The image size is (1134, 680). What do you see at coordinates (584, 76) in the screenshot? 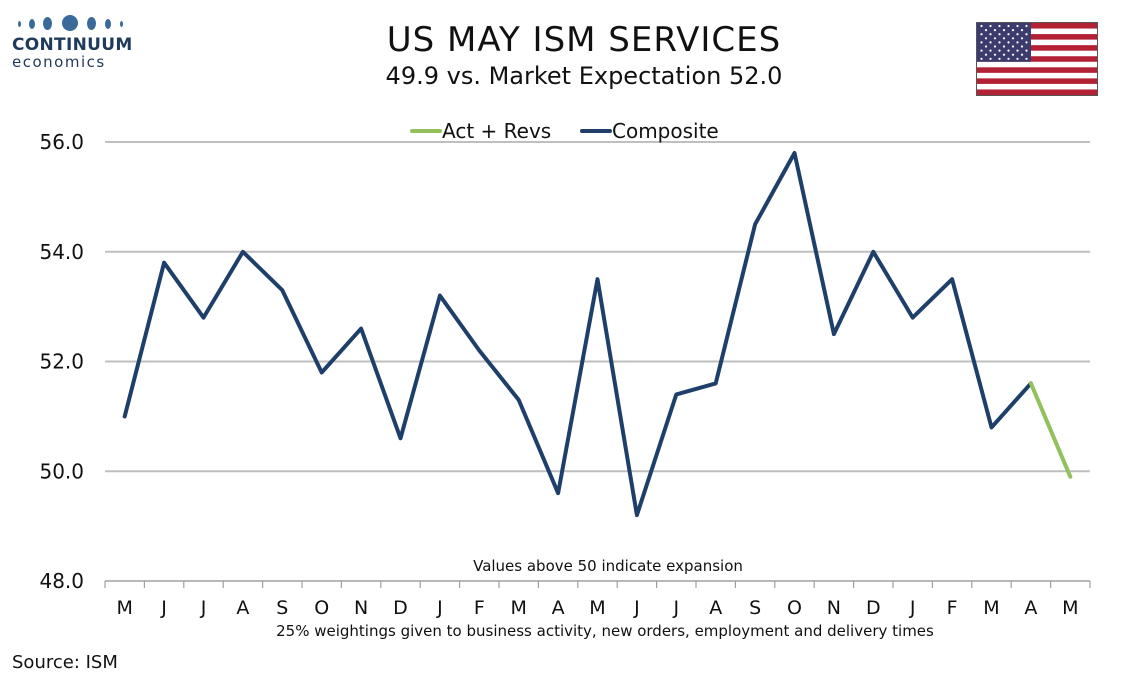
I see `chart-subtitle: 49.9 vs. Market Expectation 52.0` at bounding box center [584, 76].